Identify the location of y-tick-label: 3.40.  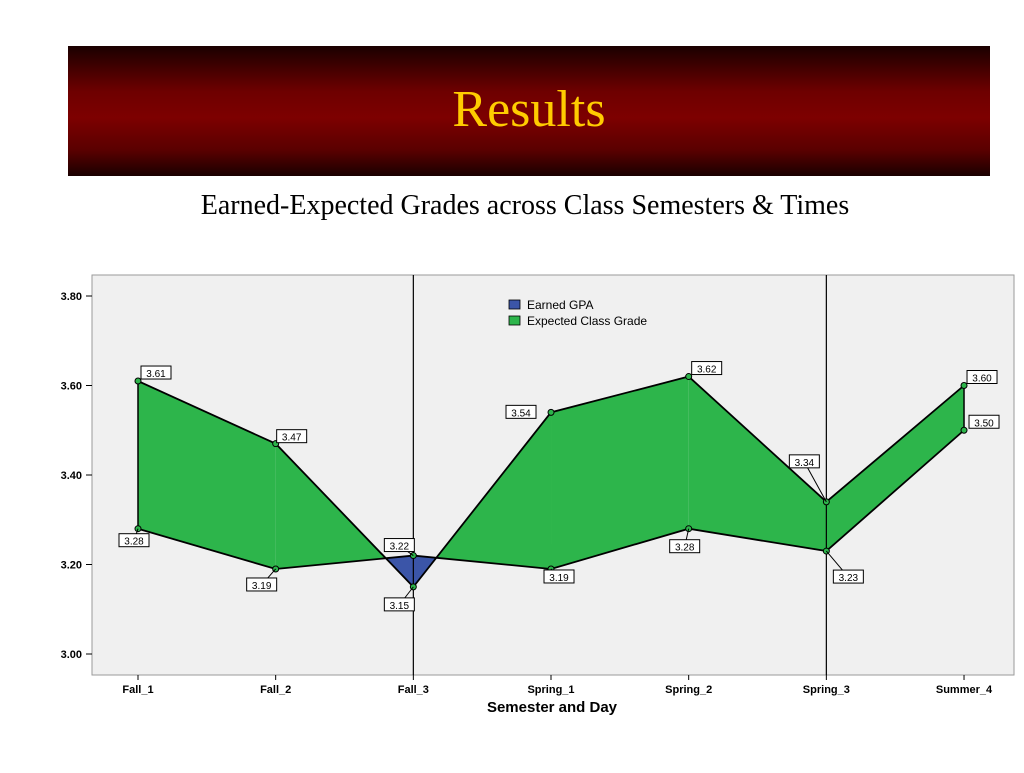
(71, 476).